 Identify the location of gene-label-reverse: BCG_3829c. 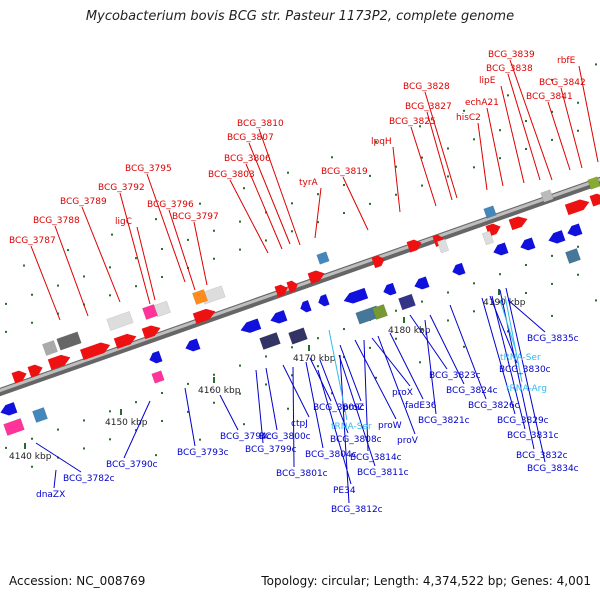
(523, 421).